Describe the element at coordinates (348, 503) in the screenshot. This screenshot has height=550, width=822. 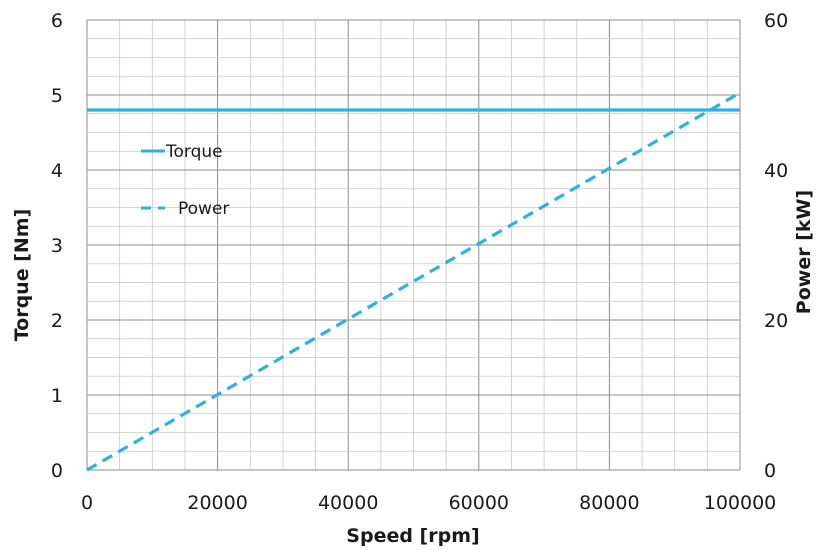
I see `x-tick-label: 40000` at that location.